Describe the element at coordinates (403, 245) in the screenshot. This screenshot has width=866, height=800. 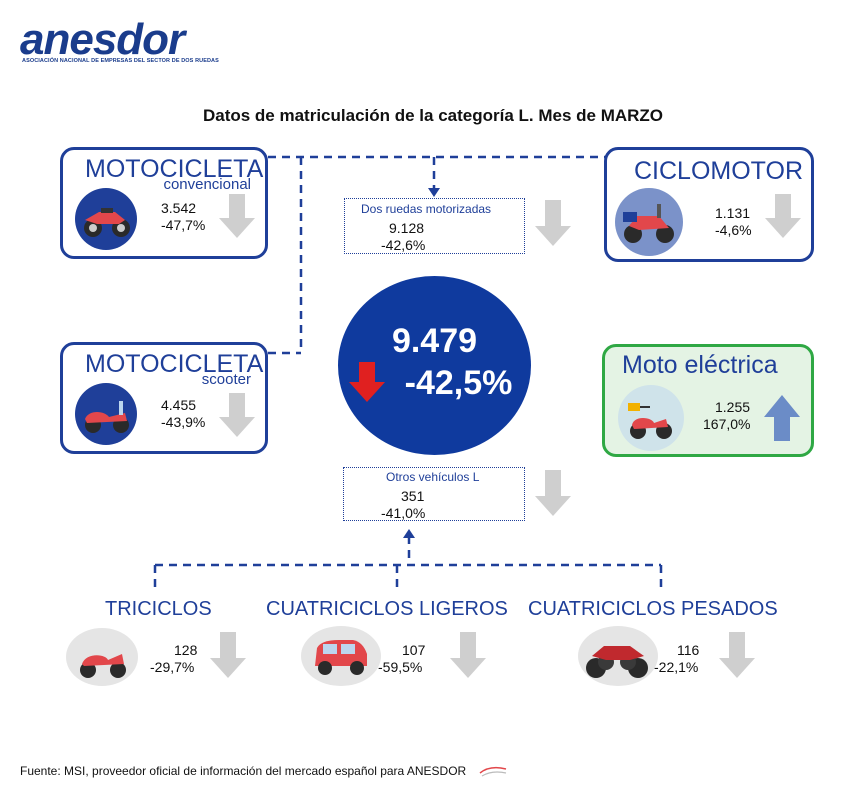
I see `change: -42,6%` at that location.